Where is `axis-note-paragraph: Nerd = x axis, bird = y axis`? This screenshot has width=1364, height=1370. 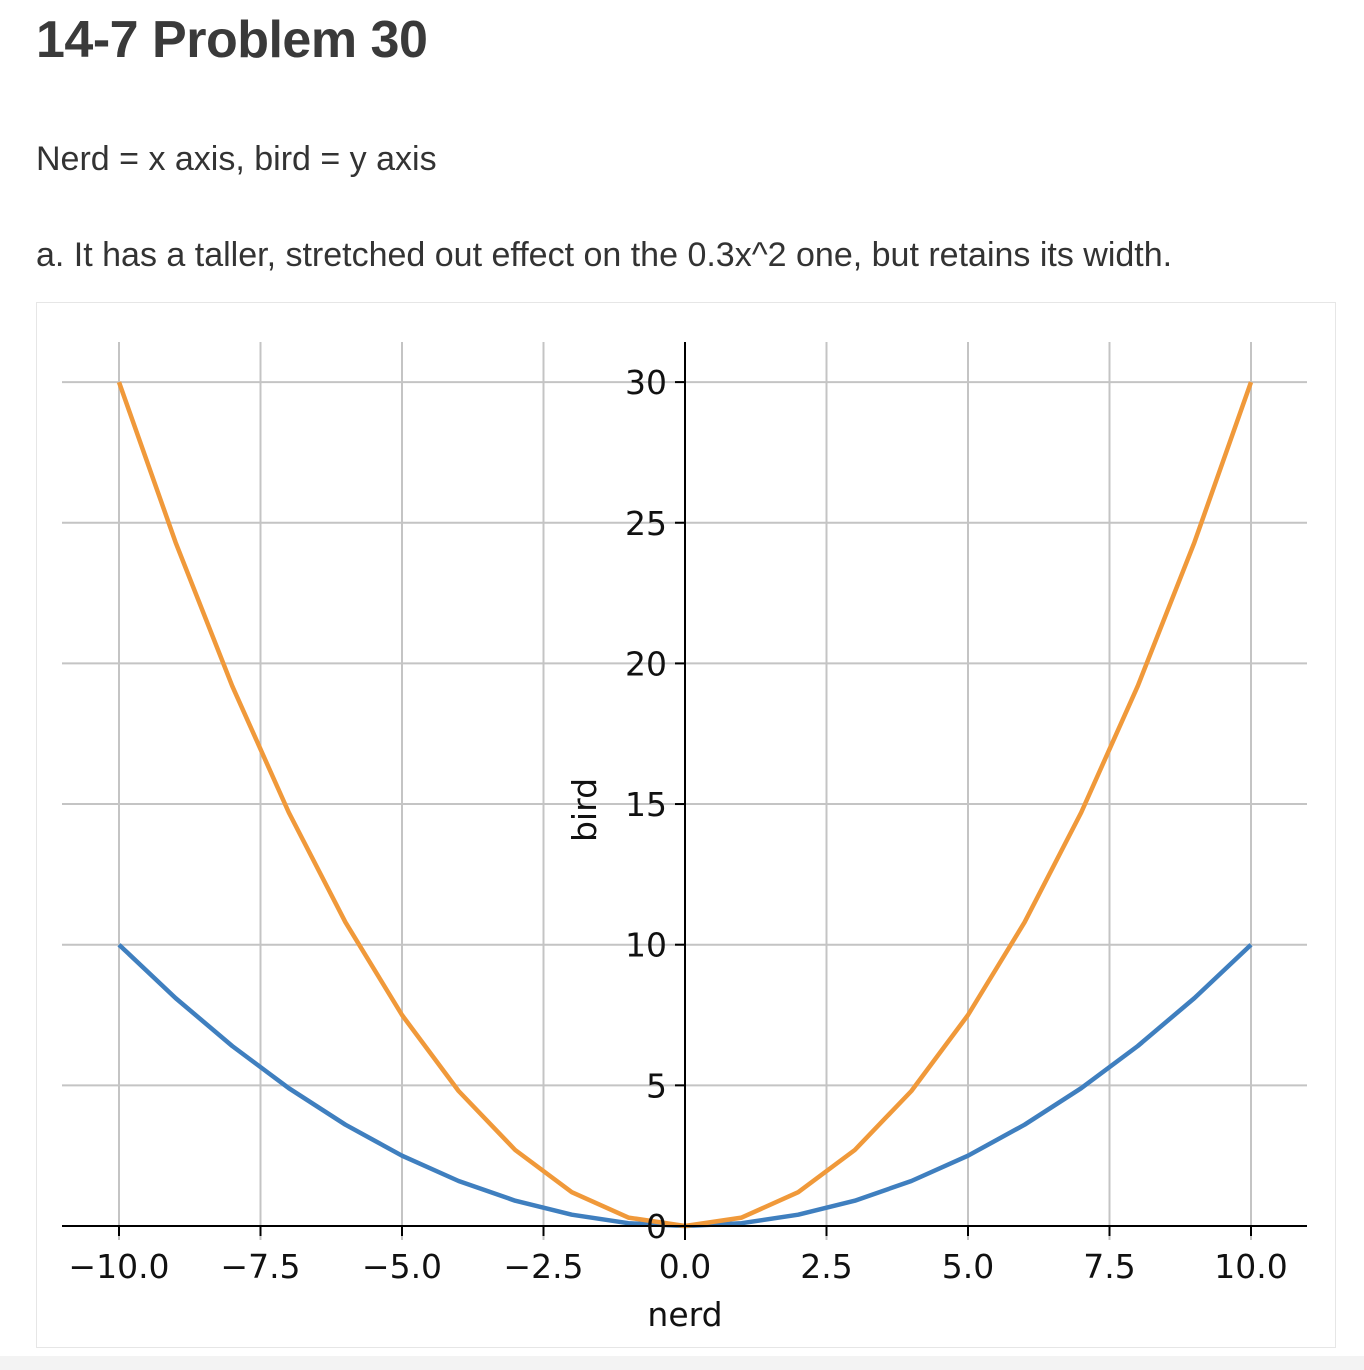 axis-note-paragraph: Nerd = x axis, bird = y axis is located at coordinates (236, 159).